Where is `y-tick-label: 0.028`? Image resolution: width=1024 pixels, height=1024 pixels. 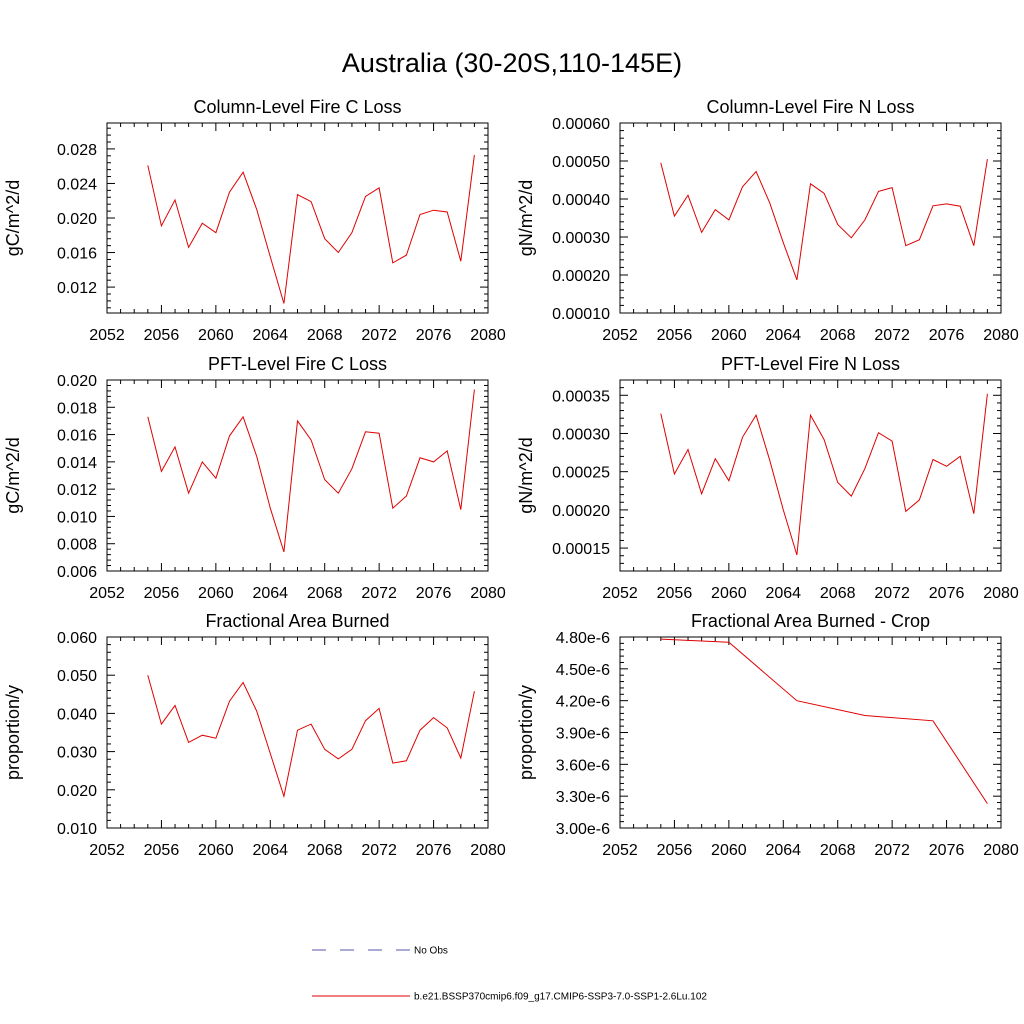
y-tick-label: 0.028 is located at coordinates (77, 150).